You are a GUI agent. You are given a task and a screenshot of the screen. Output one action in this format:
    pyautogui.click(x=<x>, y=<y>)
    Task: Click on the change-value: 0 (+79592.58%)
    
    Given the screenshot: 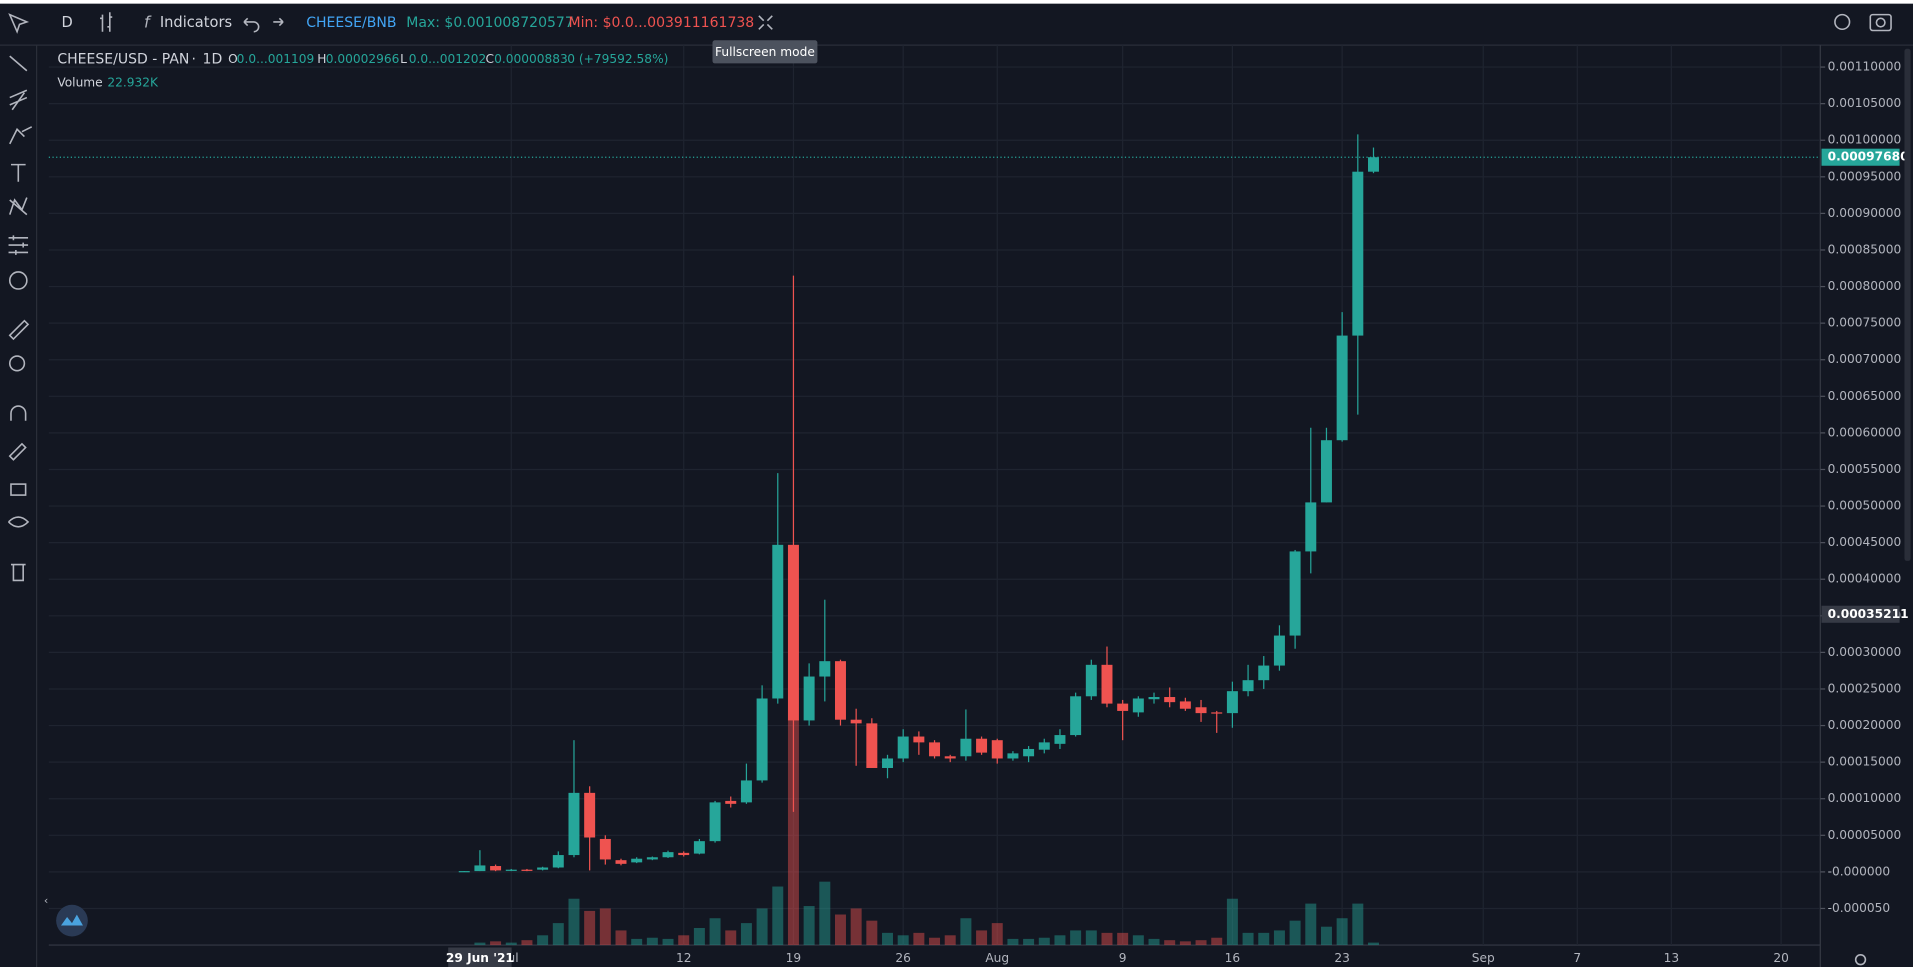 What is the action you would take?
    pyautogui.click(x=617, y=59)
    